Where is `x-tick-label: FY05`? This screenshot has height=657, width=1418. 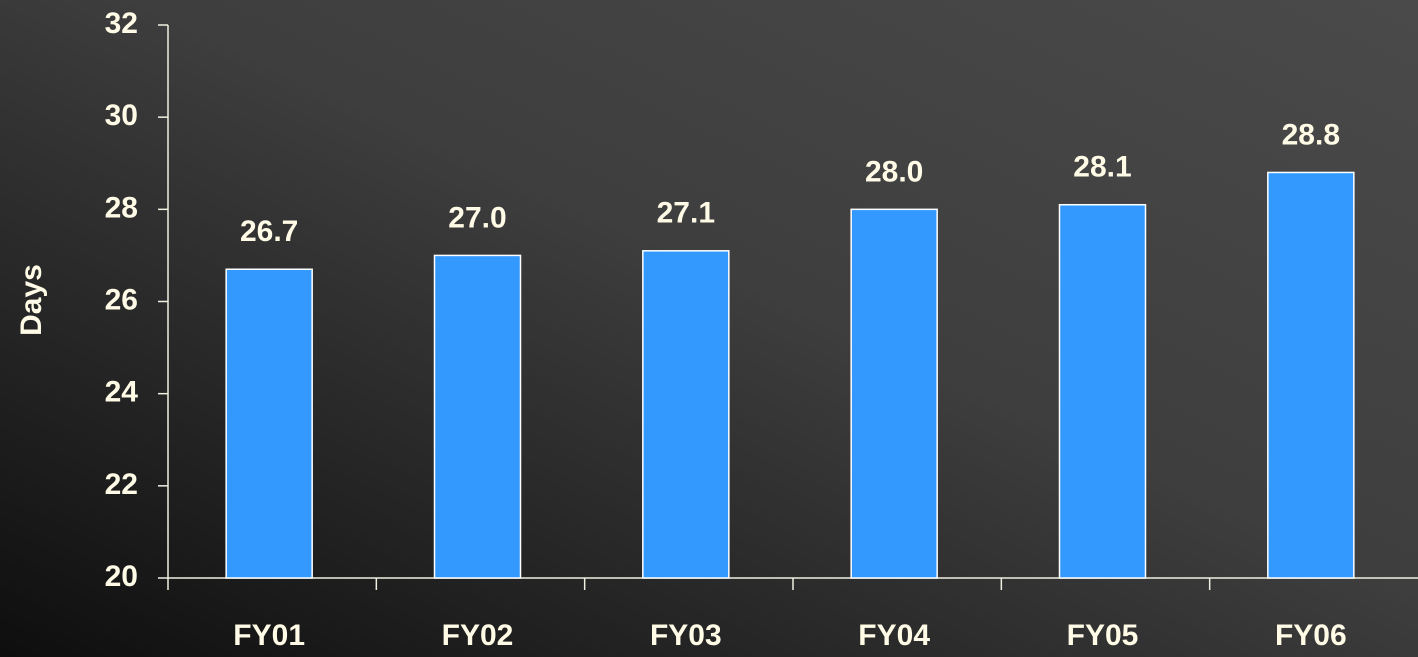 x-tick-label: FY05 is located at coordinates (1103, 635).